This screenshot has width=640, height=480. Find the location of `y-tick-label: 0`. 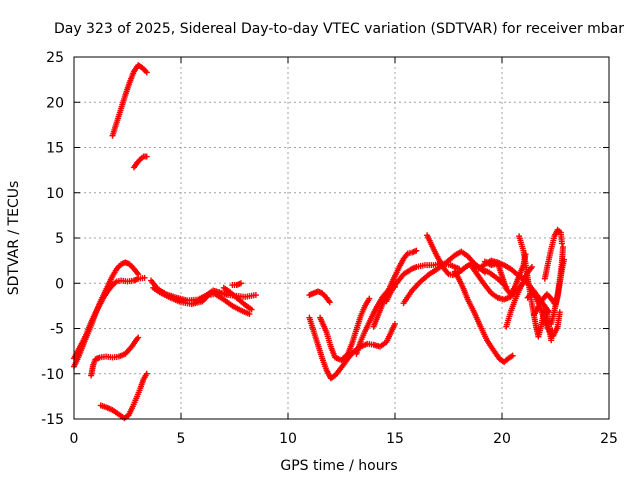

y-tick-label: 0 is located at coordinates (59, 284).